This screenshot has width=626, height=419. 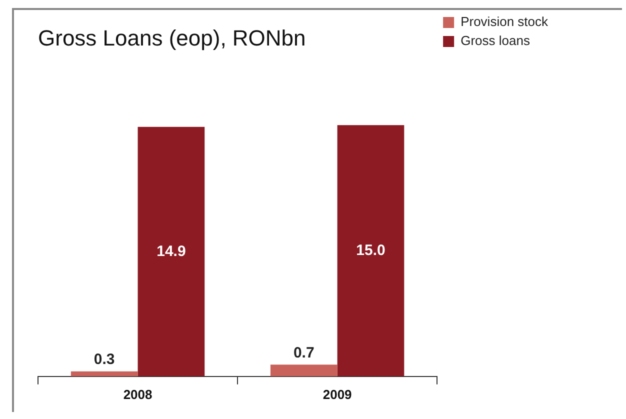 What do you see at coordinates (104, 359) in the screenshot?
I see `data-label: 0.3` at bounding box center [104, 359].